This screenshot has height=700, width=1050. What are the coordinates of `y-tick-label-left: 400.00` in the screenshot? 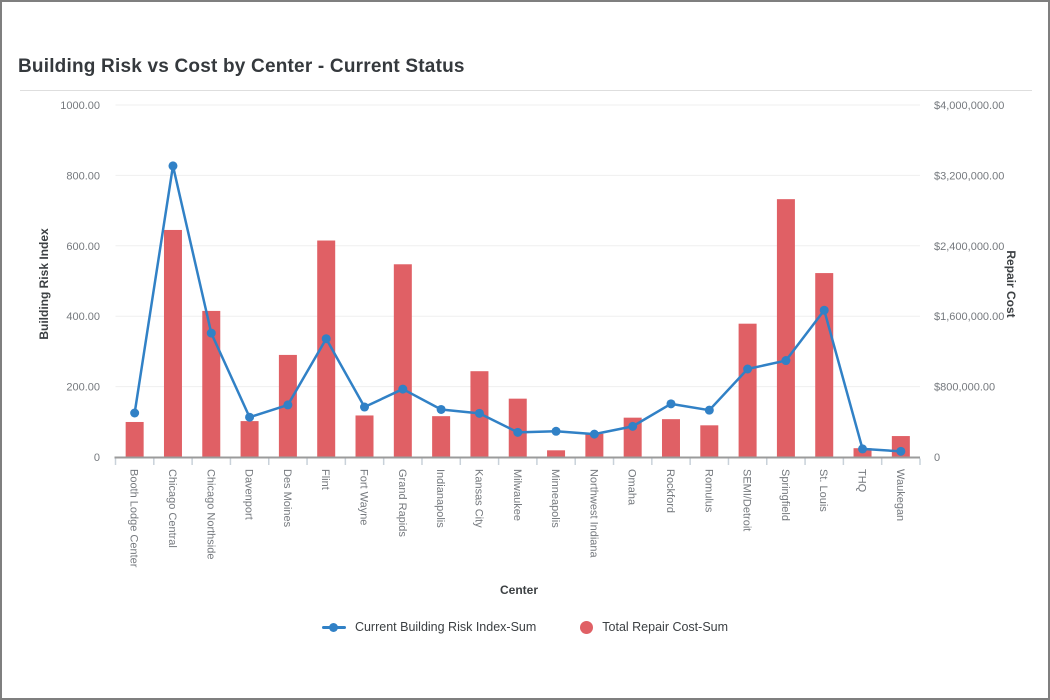 It's located at (83, 317).